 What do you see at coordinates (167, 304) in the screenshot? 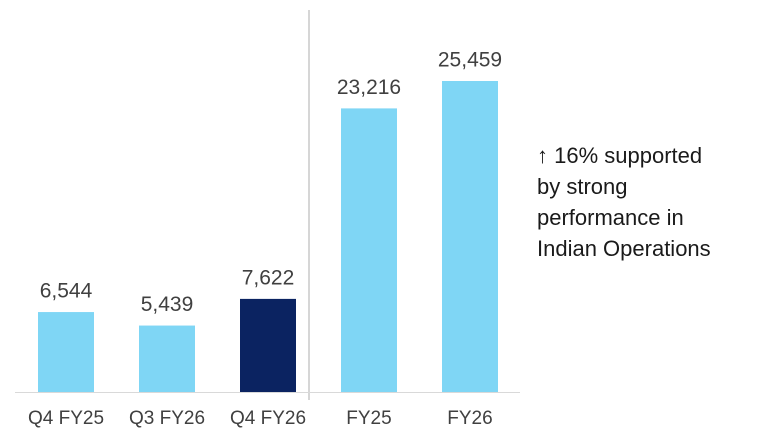
I see `value-label: 5,439` at bounding box center [167, 304].